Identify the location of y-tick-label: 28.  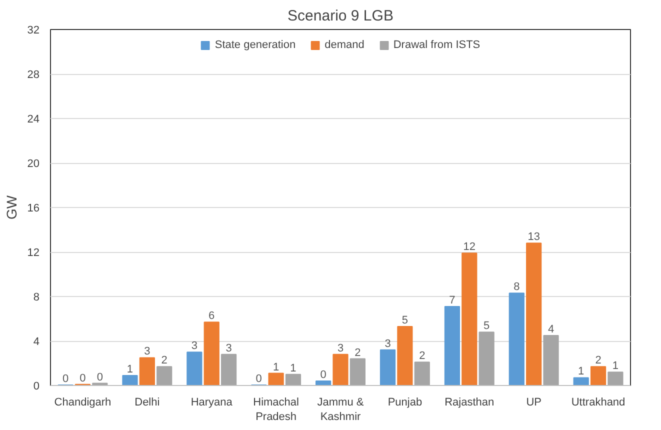
(33, 75).